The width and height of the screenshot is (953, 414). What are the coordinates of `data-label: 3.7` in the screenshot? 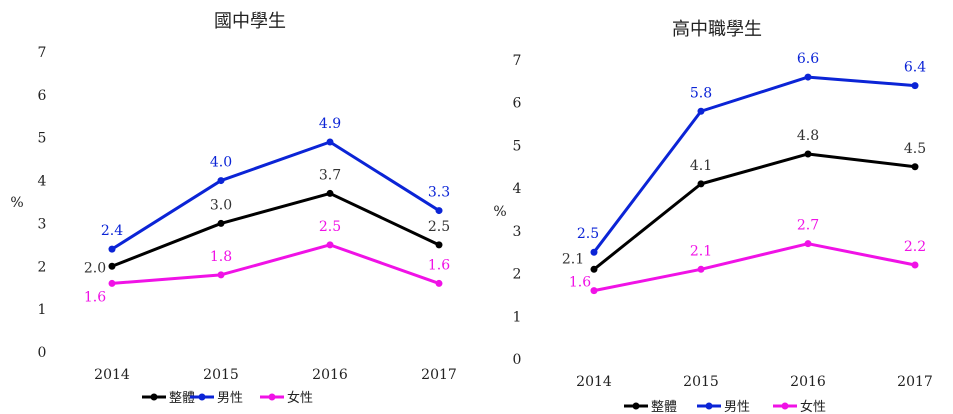 It's located at (330, 175).